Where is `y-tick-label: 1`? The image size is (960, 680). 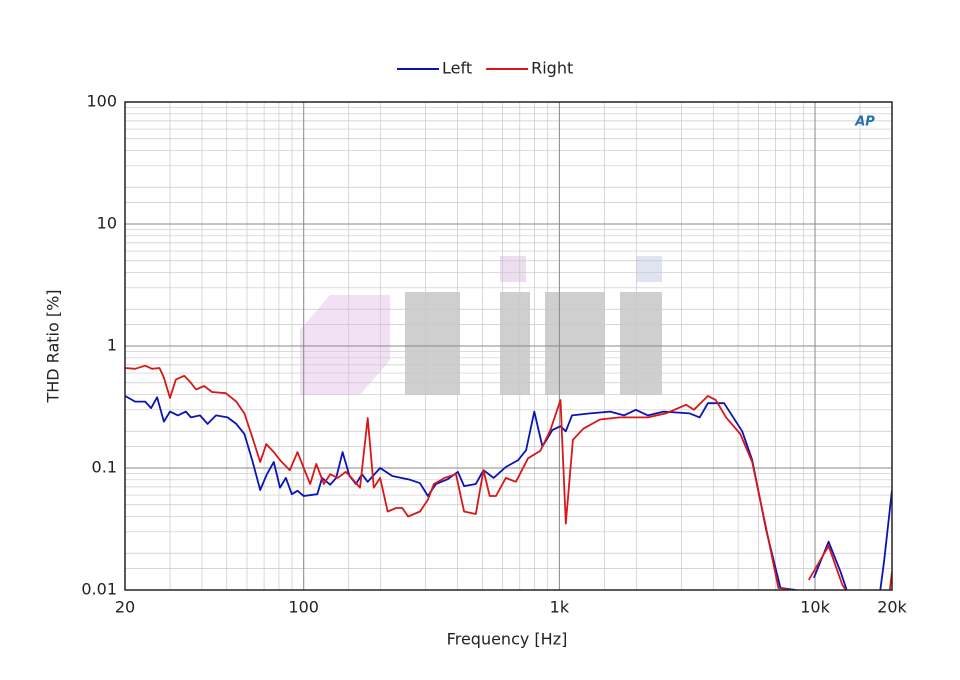
y-tick-label: 1 is located at coordinates (112, 345).